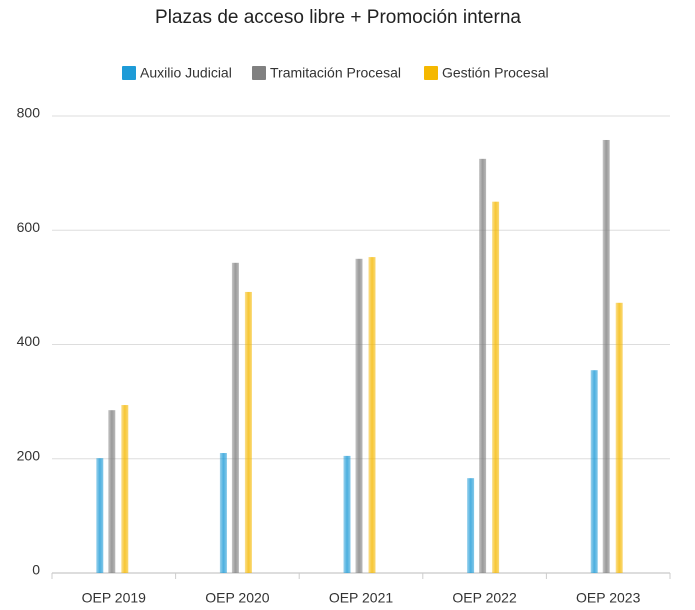 The height and width of the screenshot is (610, 695). Describe the element at coordinates (495, 73) in the screenshot. I see `legend-label: Gestión Procesal` at that location.